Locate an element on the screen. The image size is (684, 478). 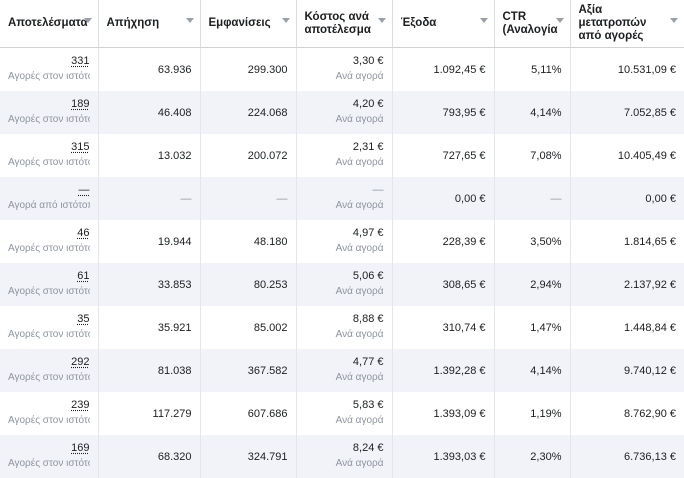
results-value: 292 is located at coordinates (49, 362).